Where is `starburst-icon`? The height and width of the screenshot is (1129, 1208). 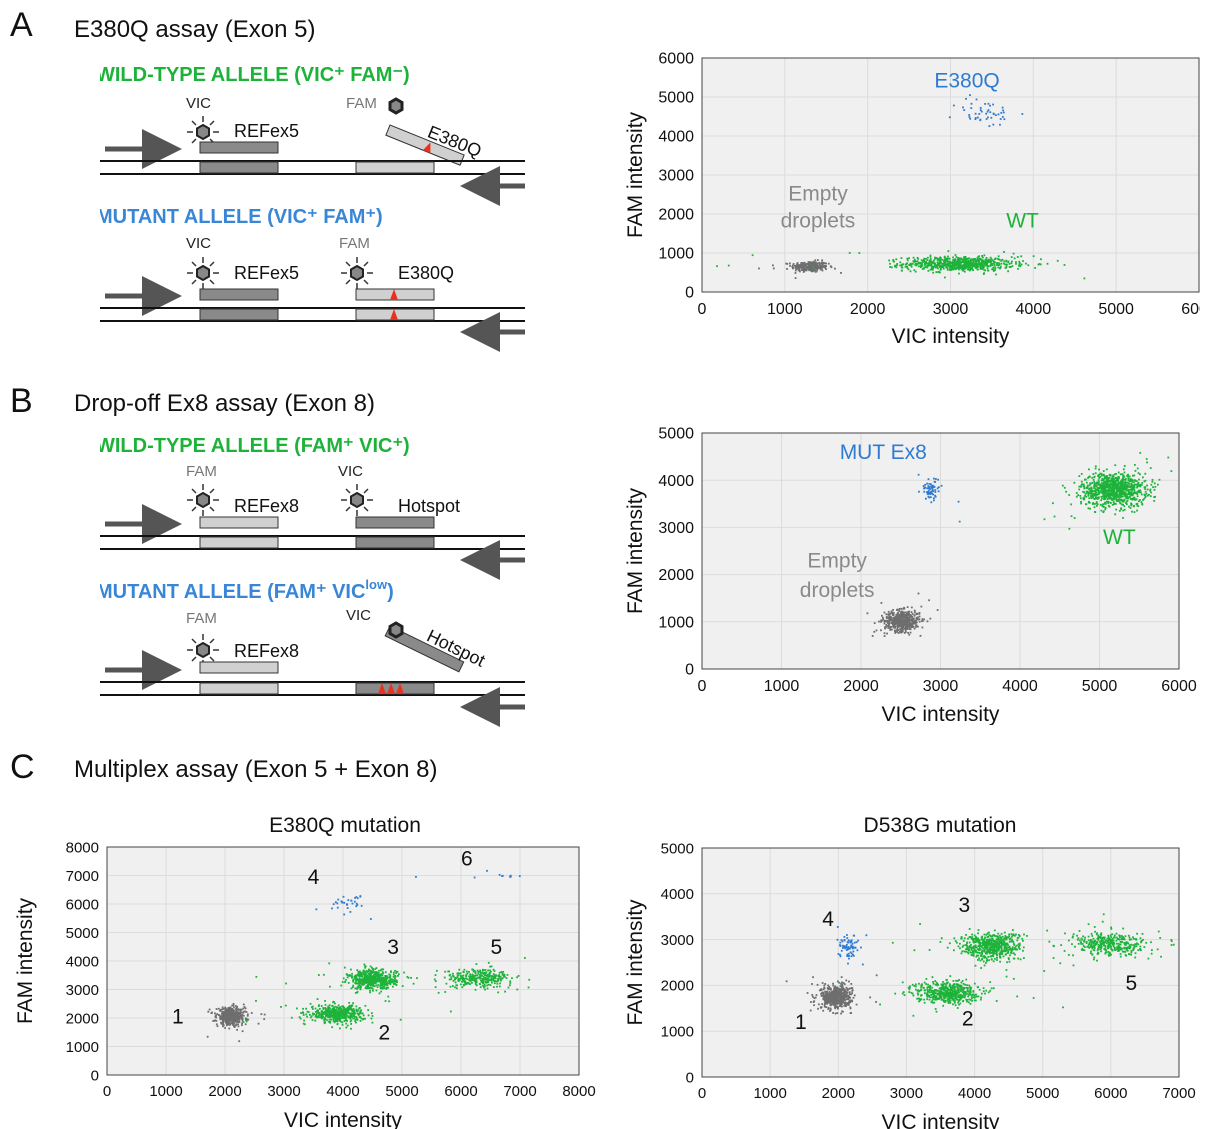 starburst-icon is located at coordinates (203, 132).